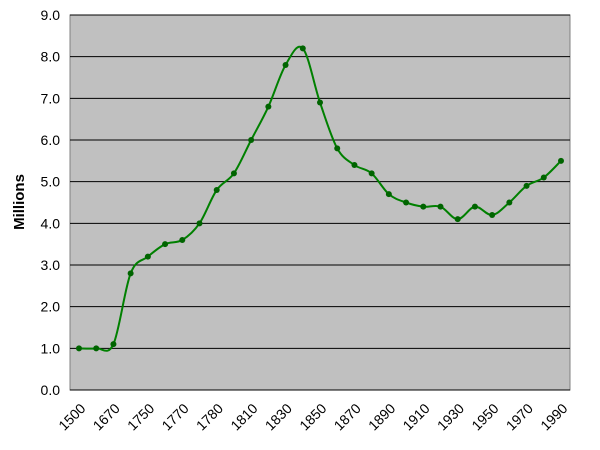  What do you see at coordinates (51, 223) in the screenshot?
I see `y-tick-label: 4.0` at bounding box center [51, 223].